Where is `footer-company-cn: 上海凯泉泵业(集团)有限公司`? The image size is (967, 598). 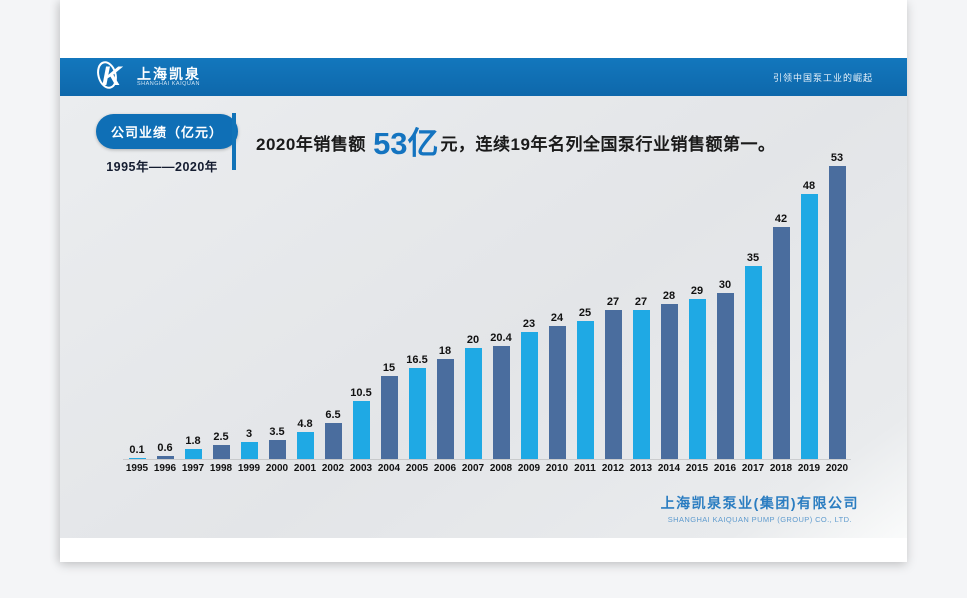 footer-company-cn: 上海凯泉泵业(集团)有限公司 is located at coordinates (759, 503).